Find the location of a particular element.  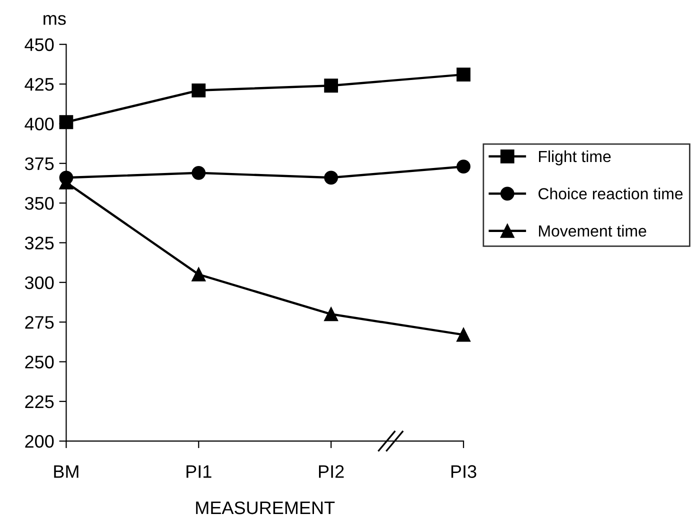

legend-label: Flight time is located at coordinates (575, 158).